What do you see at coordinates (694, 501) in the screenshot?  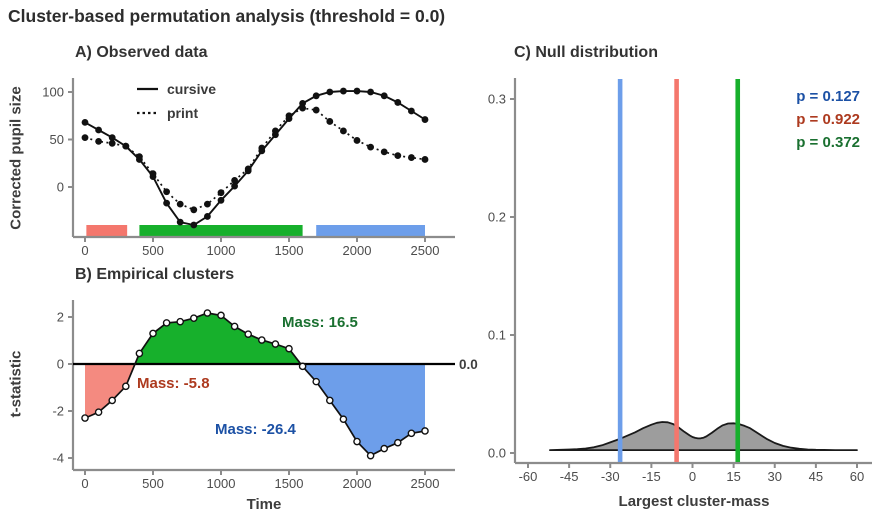 I see `panel-c-x-axis-label: Largest cluster-mass` at bounding box center [694, 501].